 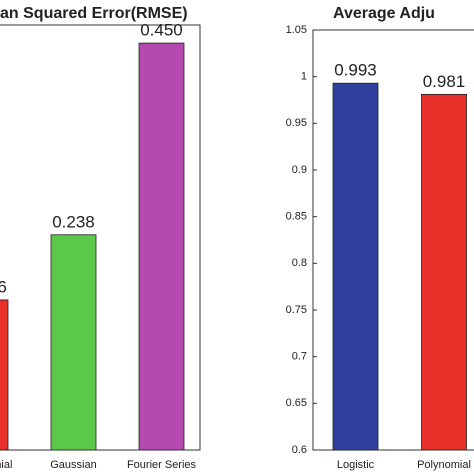 I want to click on value-label: 0.450, so click(x=161, y=30).